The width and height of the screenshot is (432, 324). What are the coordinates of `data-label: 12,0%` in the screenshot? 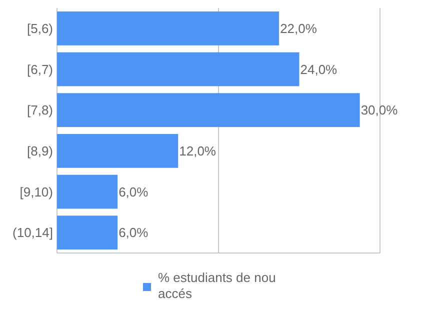 It's located at (197, 150).